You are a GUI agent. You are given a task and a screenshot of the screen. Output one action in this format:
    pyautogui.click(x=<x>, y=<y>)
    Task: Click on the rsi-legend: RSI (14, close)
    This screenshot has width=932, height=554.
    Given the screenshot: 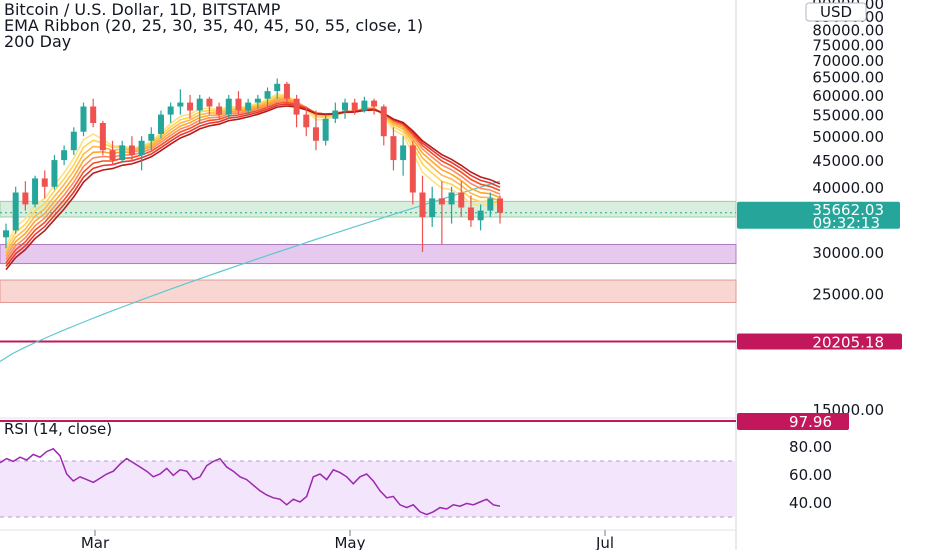 What is the action you would take?
    pyautogui.click(x=58, y=429)
    